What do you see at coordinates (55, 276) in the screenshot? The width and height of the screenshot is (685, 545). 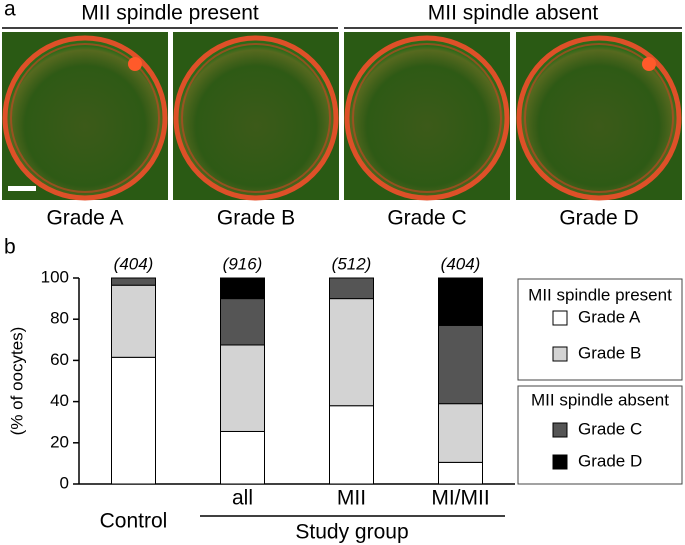 I see `y-tick-label: 100` at bounding box center [55, 276].